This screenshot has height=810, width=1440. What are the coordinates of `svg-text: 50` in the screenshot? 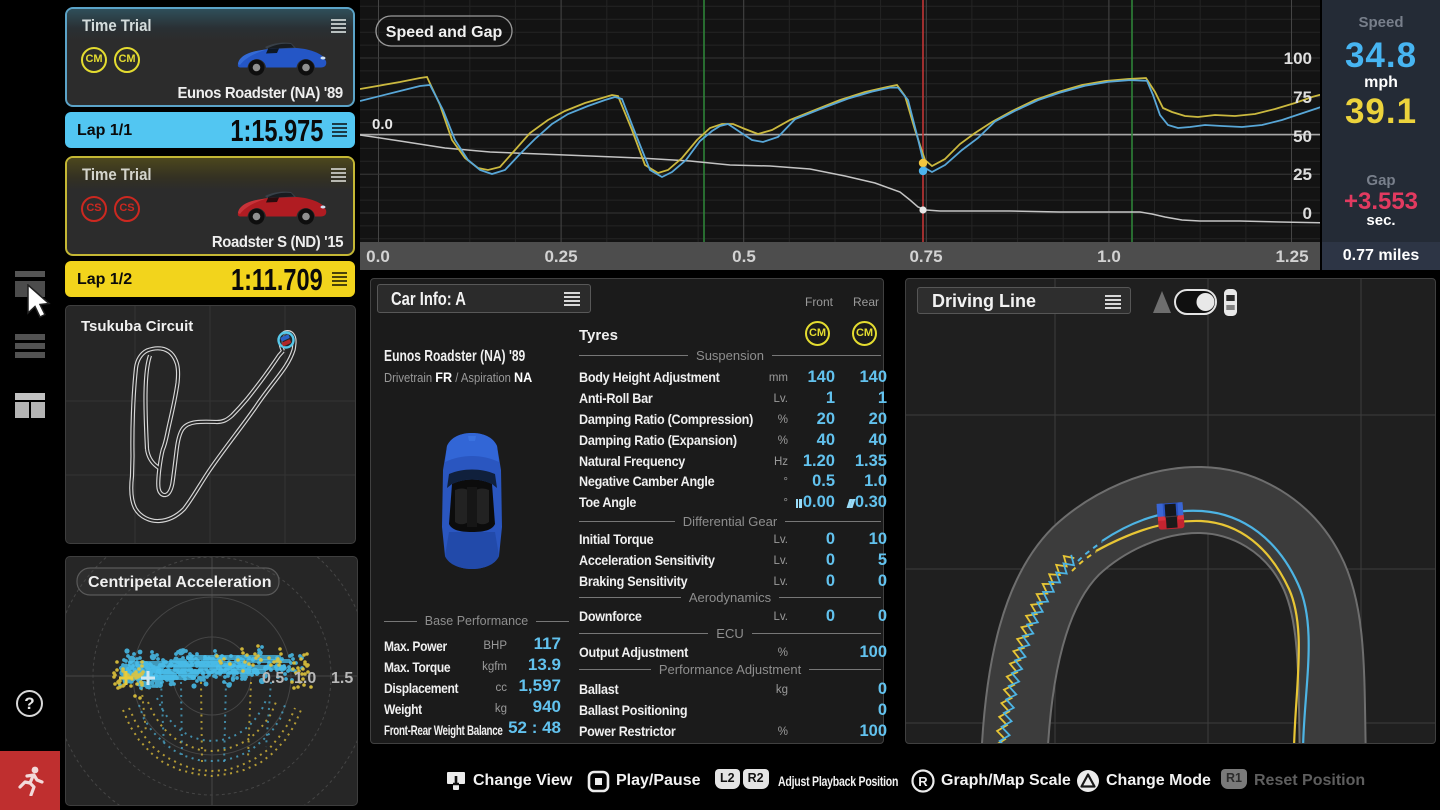 It's located at (1302, 136).